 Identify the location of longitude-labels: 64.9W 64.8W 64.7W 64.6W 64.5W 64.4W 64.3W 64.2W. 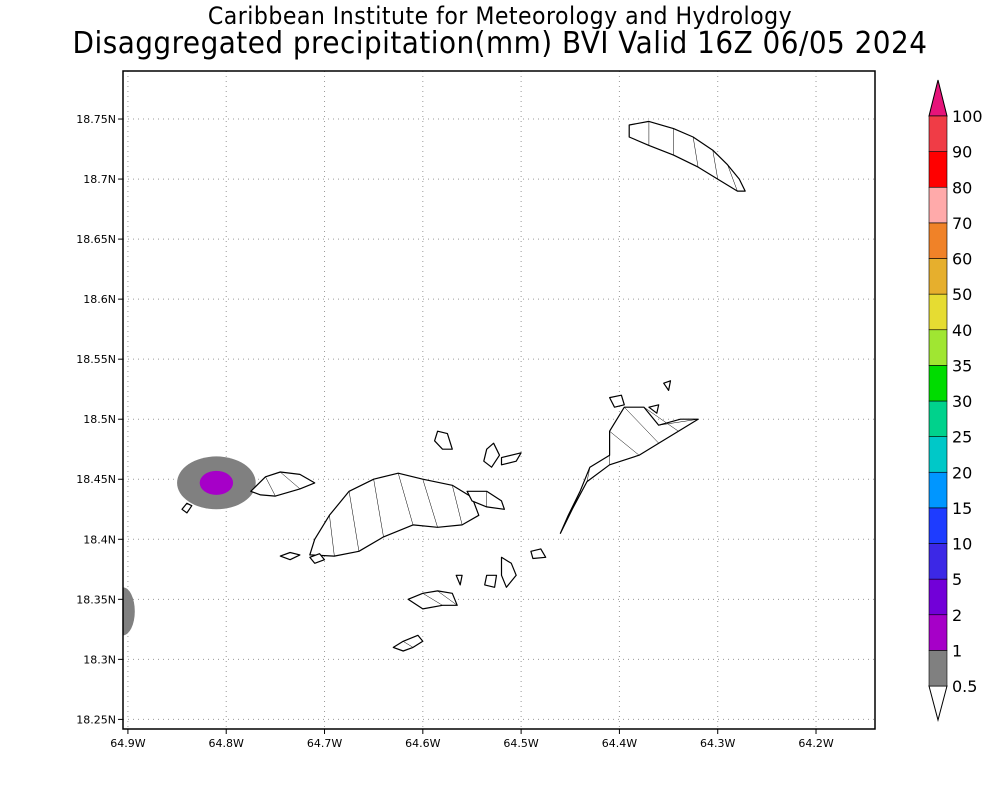
(472, 739).